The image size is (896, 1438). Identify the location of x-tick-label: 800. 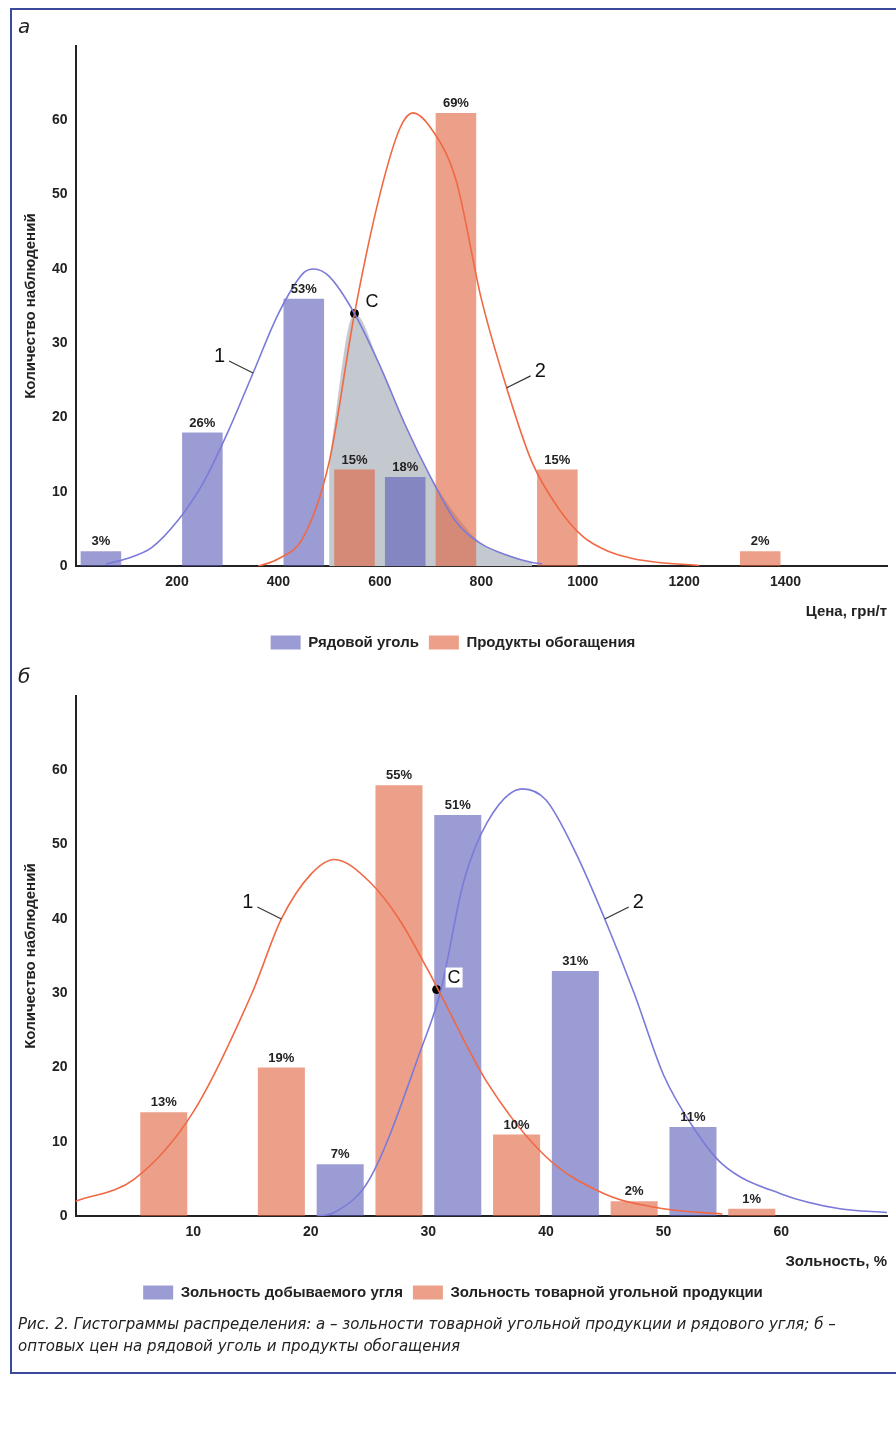
(481, 581).